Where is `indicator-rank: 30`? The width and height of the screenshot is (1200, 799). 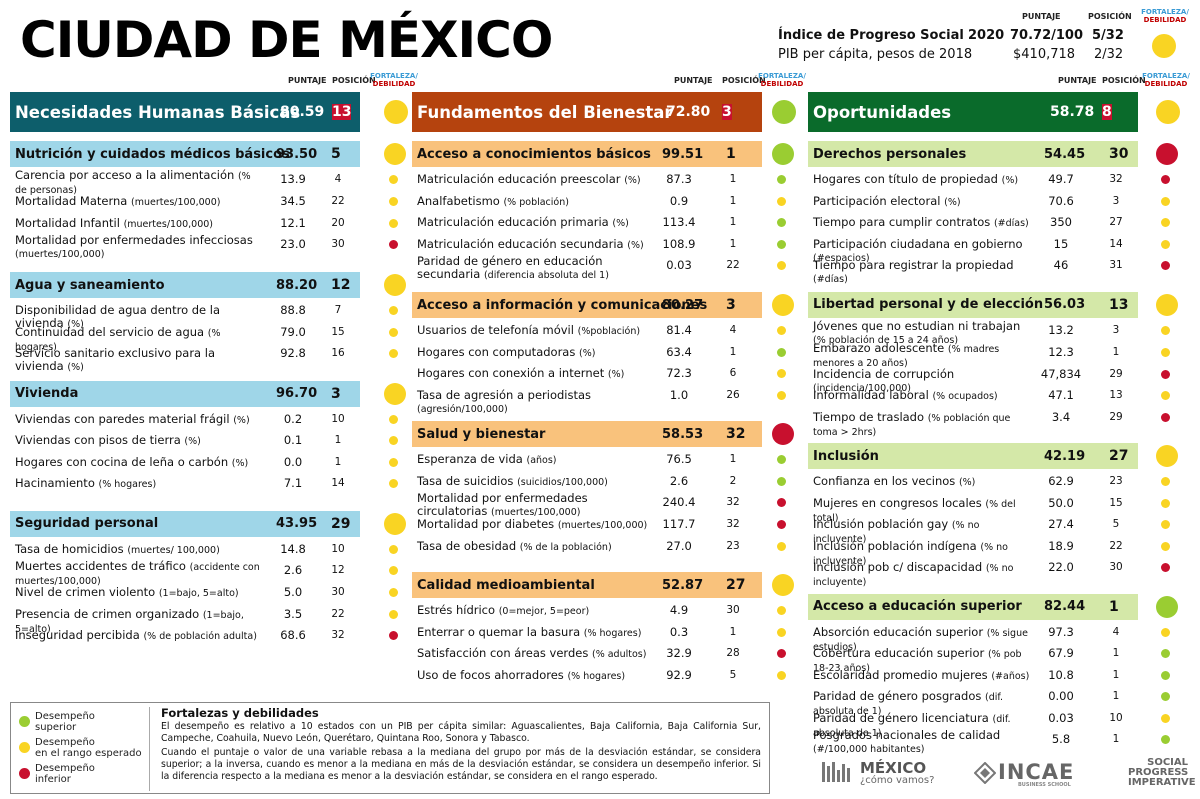
indicator-rank: 30 is located at coordinates (338, 592).